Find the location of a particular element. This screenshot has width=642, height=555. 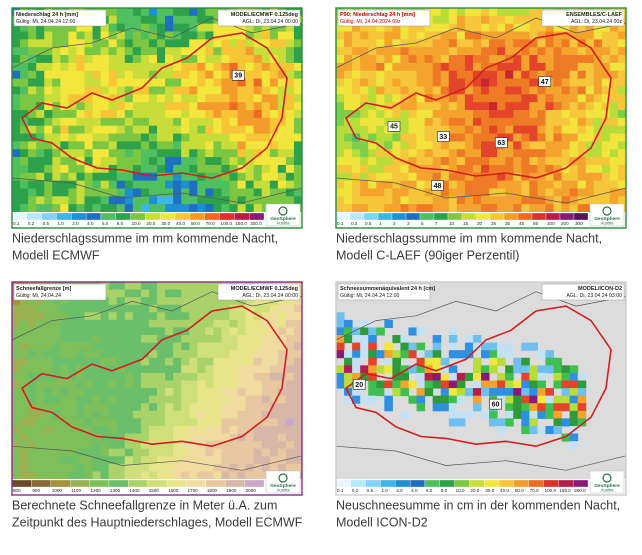

legend-label: 300 is located at coordinates (579, 223).